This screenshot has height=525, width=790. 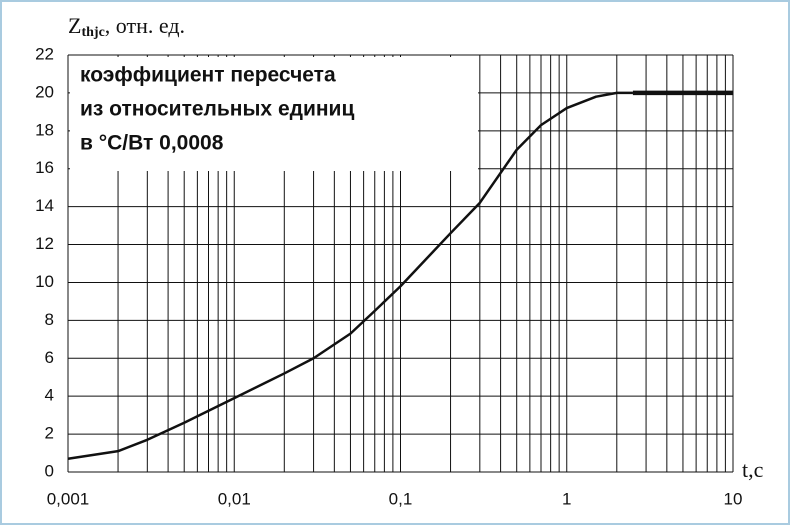 What do you see at coordinates (49, 357) in the screenshot?
I see `y-tick-label: 6` at bounding box center [49, 357].